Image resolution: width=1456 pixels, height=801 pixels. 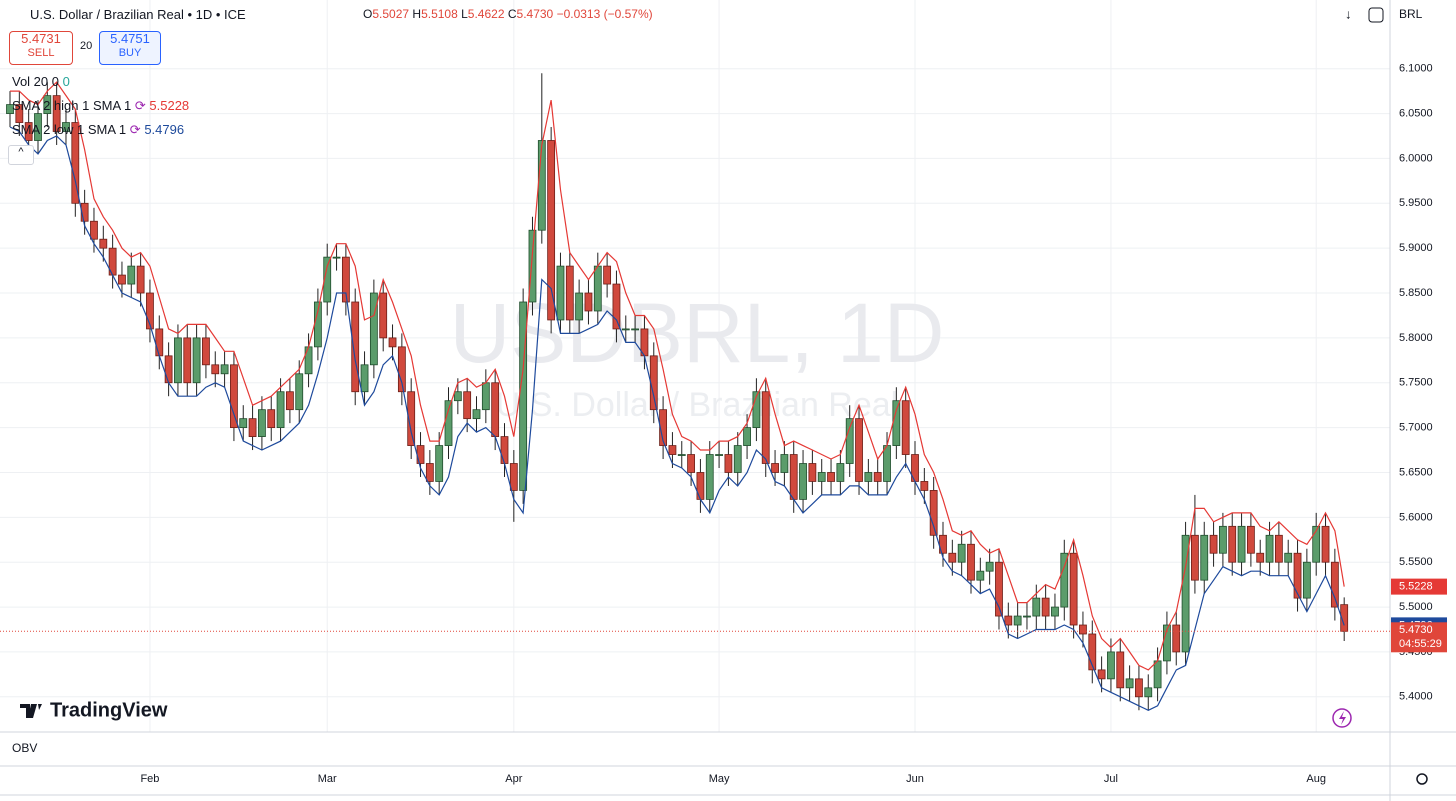 I want to click on x-tick-label: May, so click(x=719, y=779).